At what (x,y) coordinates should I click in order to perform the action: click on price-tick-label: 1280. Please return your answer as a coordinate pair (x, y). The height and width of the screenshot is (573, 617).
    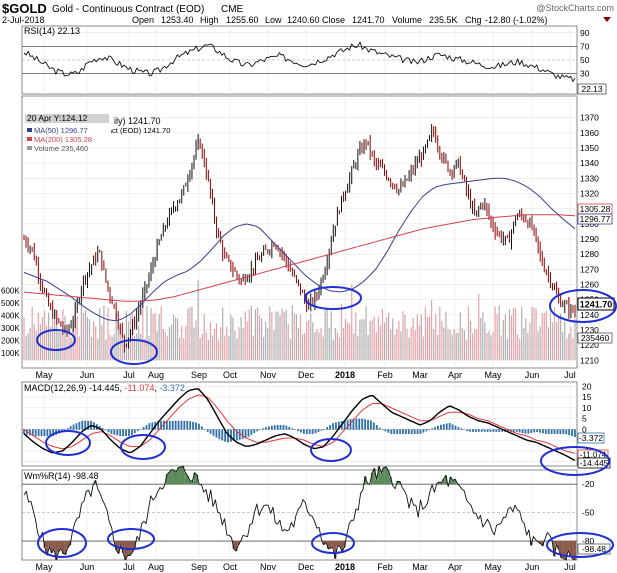
    Looking at the image, I should click on (589, 254).